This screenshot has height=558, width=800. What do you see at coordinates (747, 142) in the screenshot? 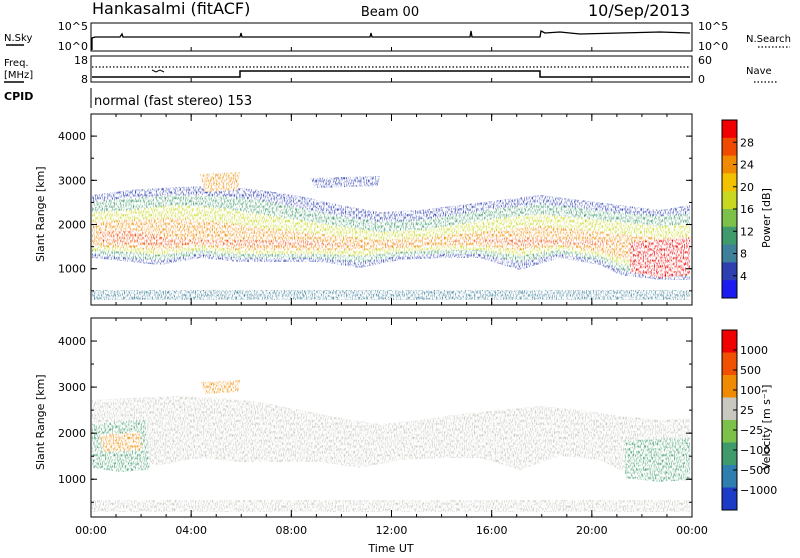
I see `power-colorbar-tick-label: 28` at bounding box center [747, 142].